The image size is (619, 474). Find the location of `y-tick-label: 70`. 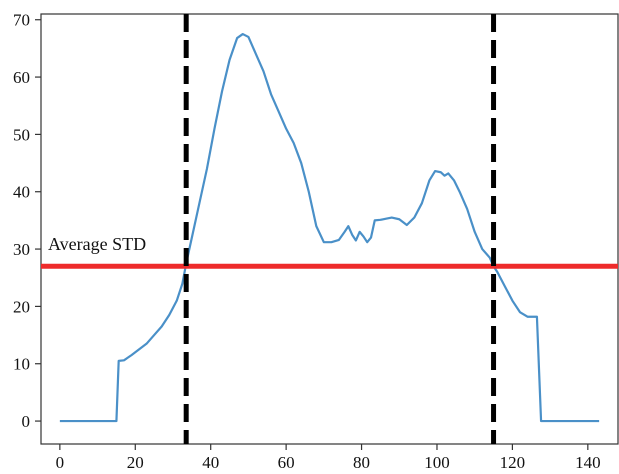

y-tick-label: 70 is located at coordinates (21, 20).